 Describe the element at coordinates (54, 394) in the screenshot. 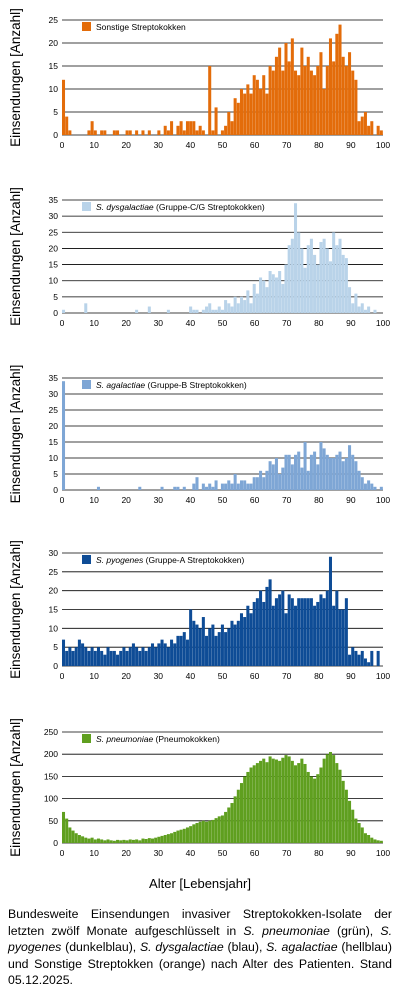

I see `y-tick-label: 30` at that location.